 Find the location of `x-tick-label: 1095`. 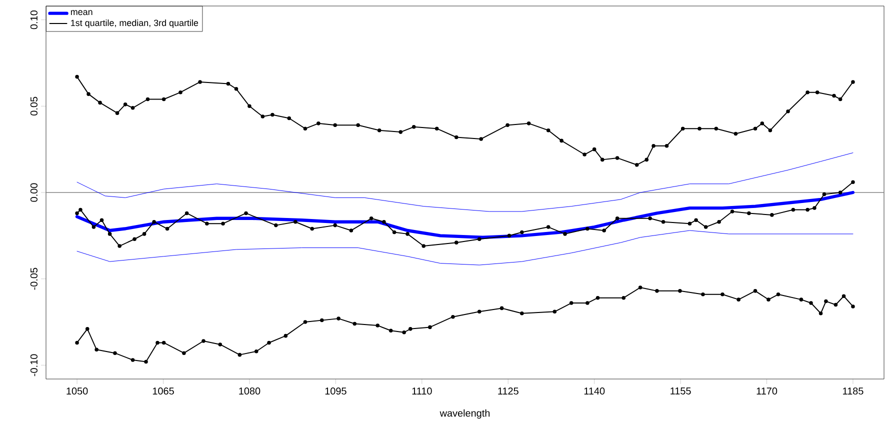

x-tick-label: 1095 is located at coordinates (335, 391).